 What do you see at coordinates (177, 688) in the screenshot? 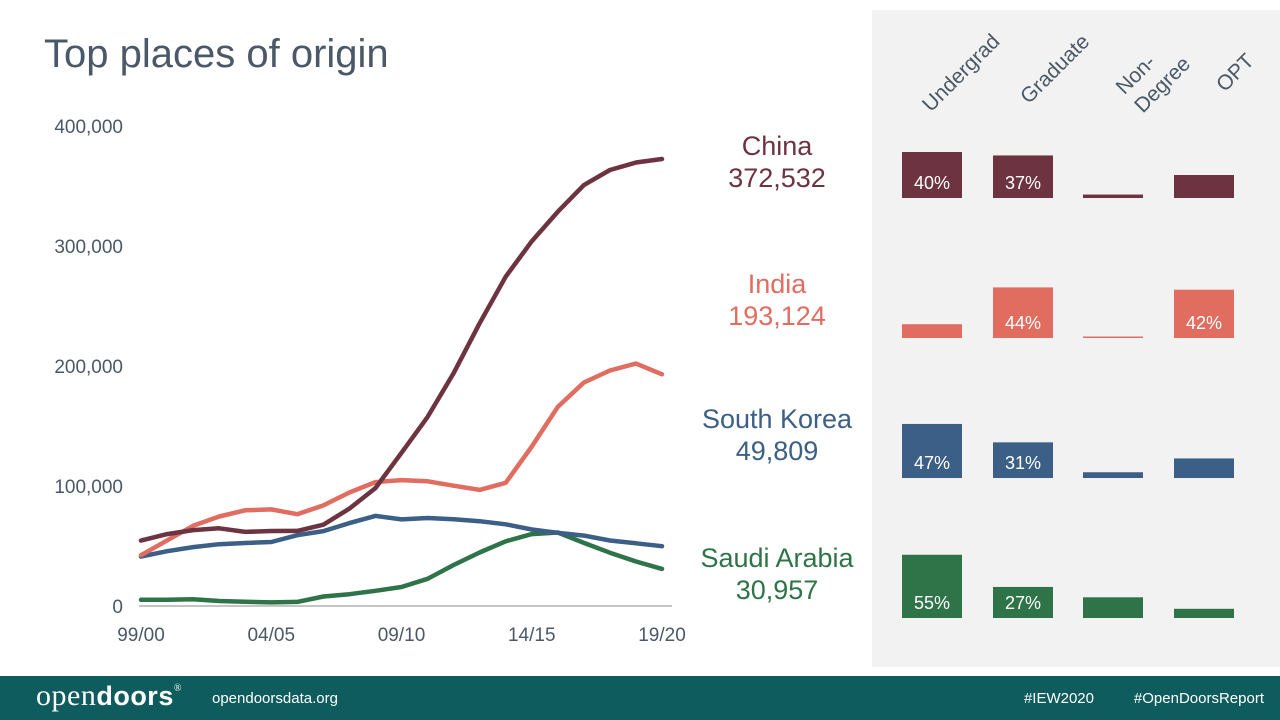
I see `registered-mark: ®` at bounding box center [177, 688].